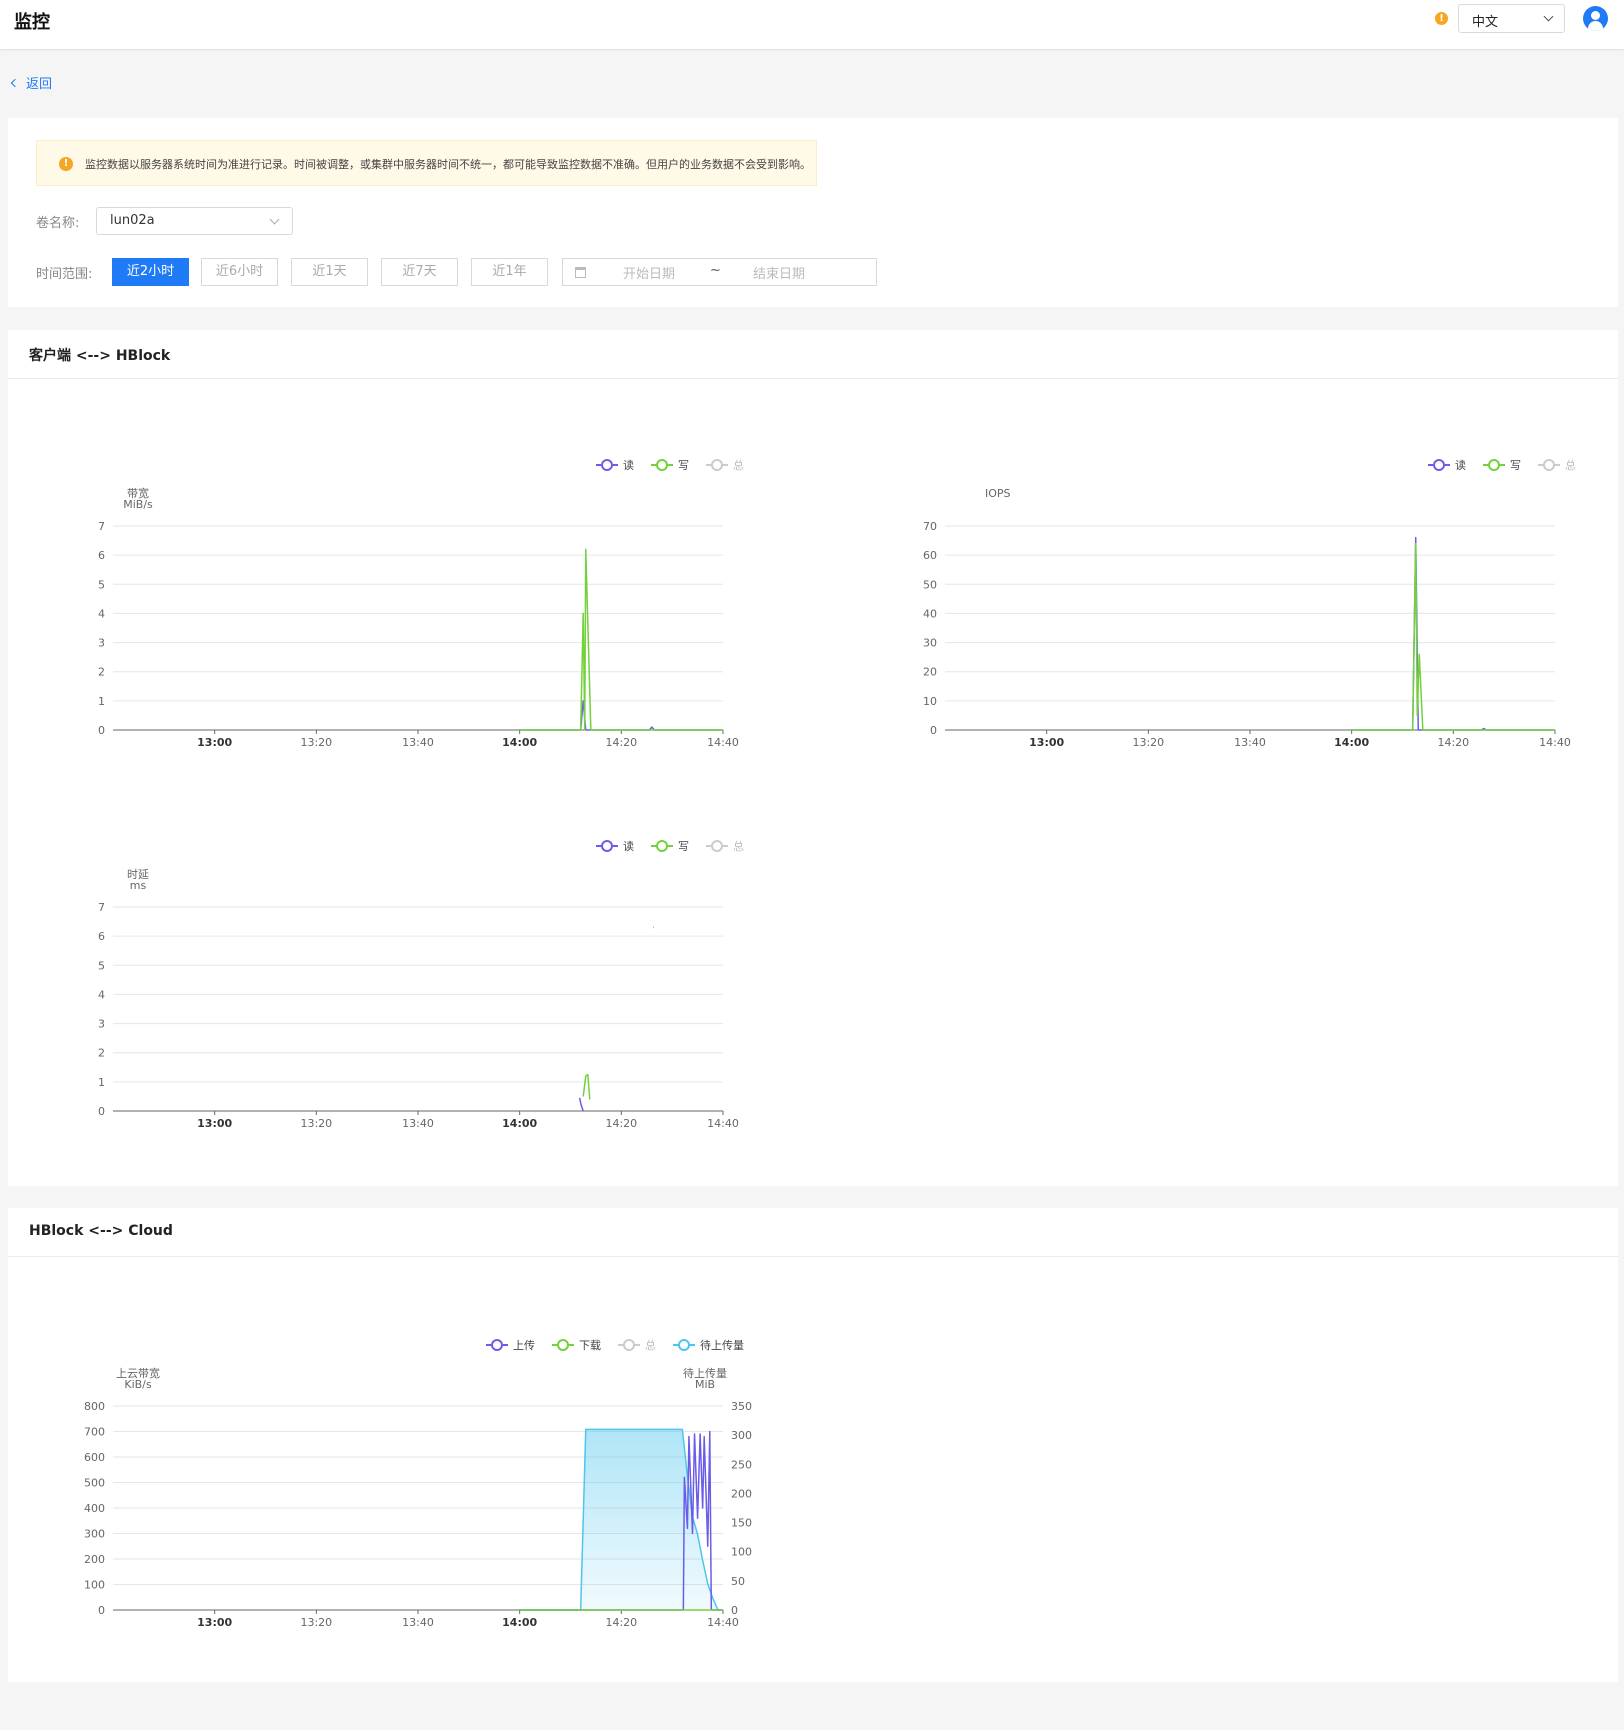 The width and height of the screenshot is (1624, 1730). I want to click on y-tick-label: 600, so click(94, 1457).